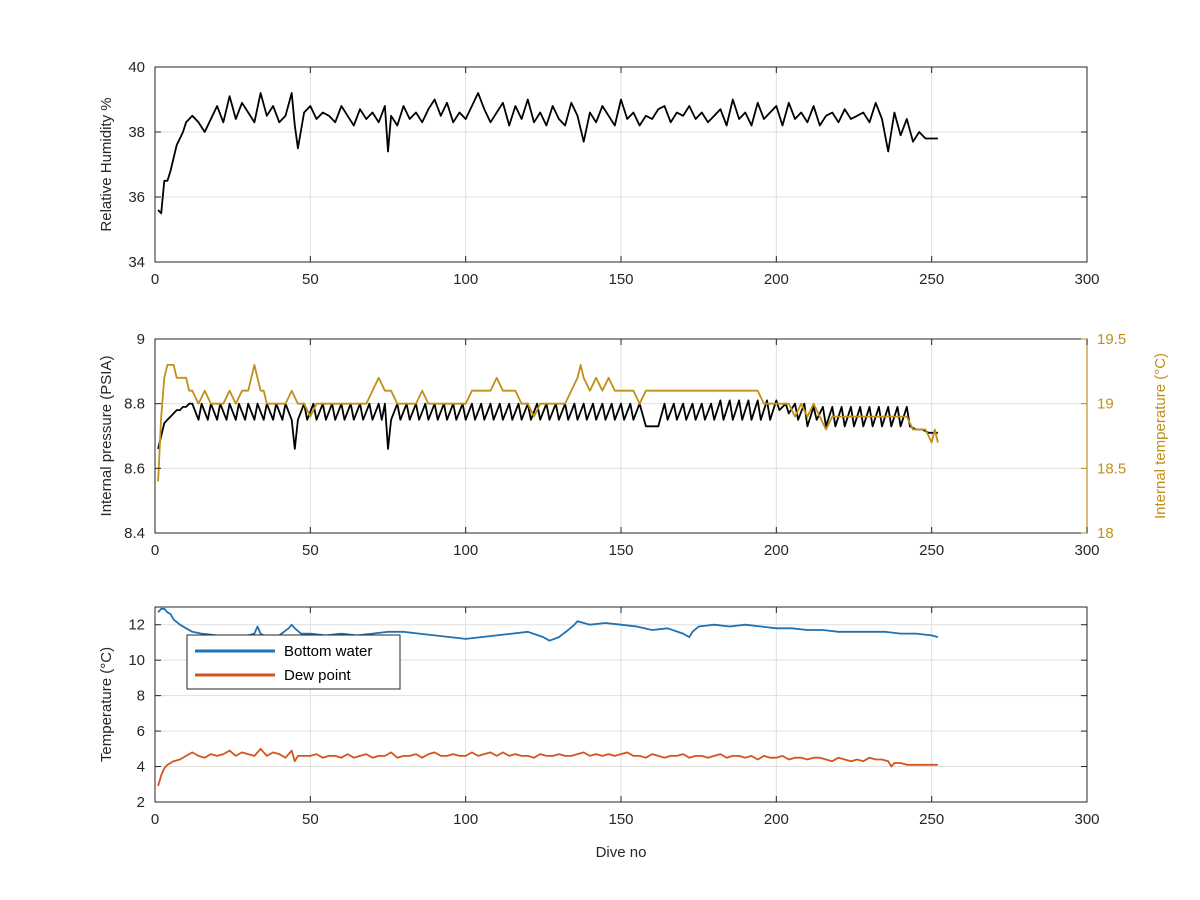 This screenshot has width=1200, height=900. What do you see at coordinates (141, 696) in the screenshot?
I see `y-tick-label: 8` at bounding box center [141, 696].